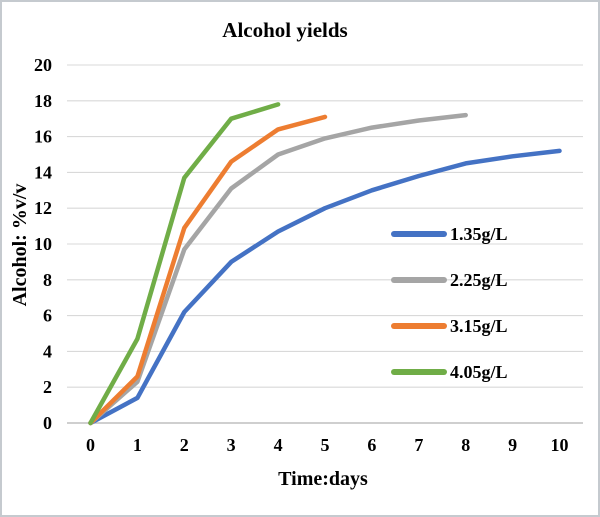 This screenshot has height=517, width=600. What do you see at coordinates (278, 445) in the screenshot?
I see `x-tick-label: 4` at bounding box center [278, 445].